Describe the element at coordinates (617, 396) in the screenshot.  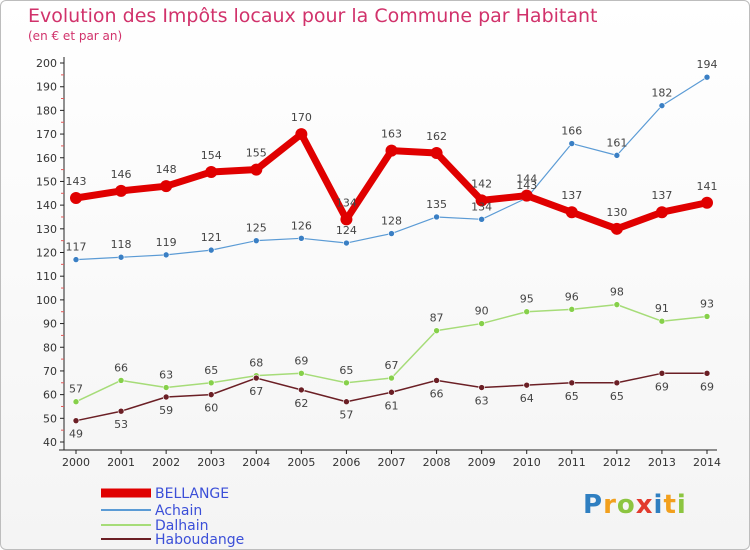
I see `data-label-haboudange: 65` at that location.